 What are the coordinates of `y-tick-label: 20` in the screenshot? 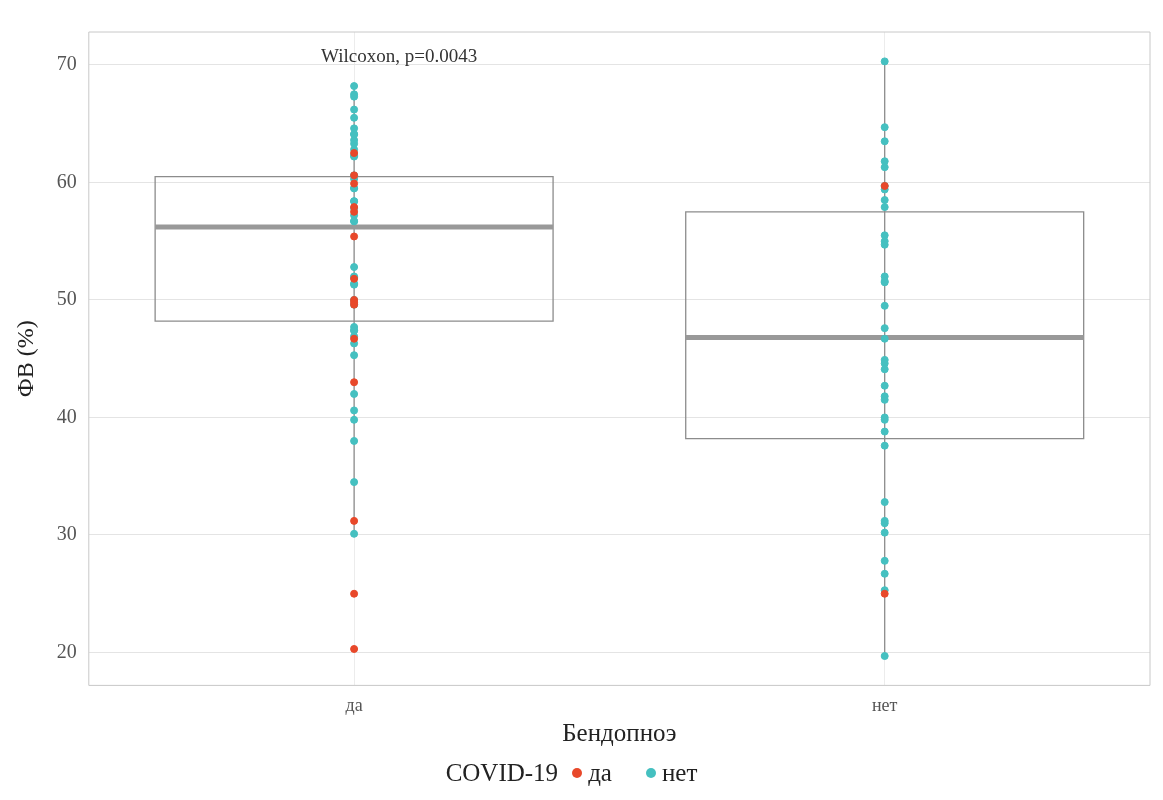 It's located at (66, 650).